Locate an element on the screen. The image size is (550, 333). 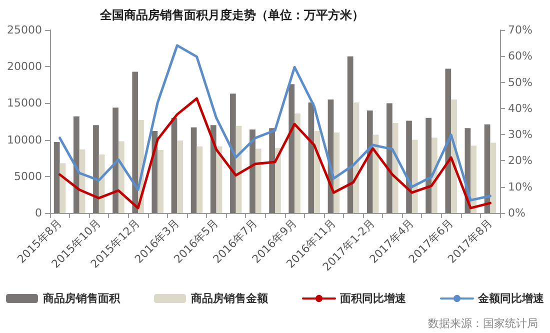
y2-tick-label: 10% is located at coordinates (520, 187).